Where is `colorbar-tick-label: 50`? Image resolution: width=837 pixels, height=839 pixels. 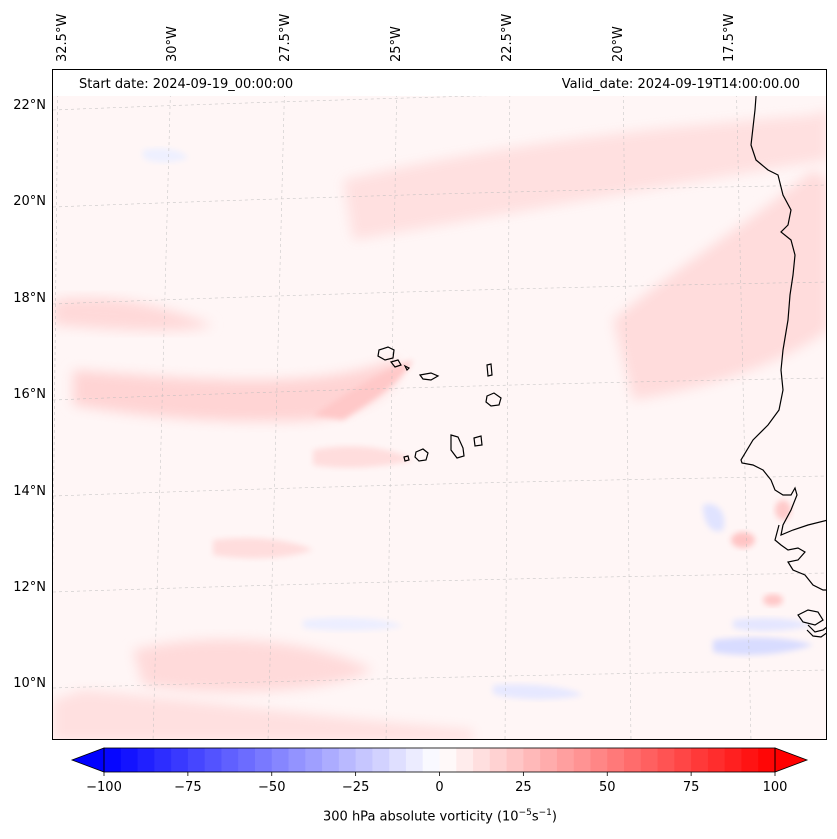
colorbar-tick-label: 50 is located at coordinates (607, 787).